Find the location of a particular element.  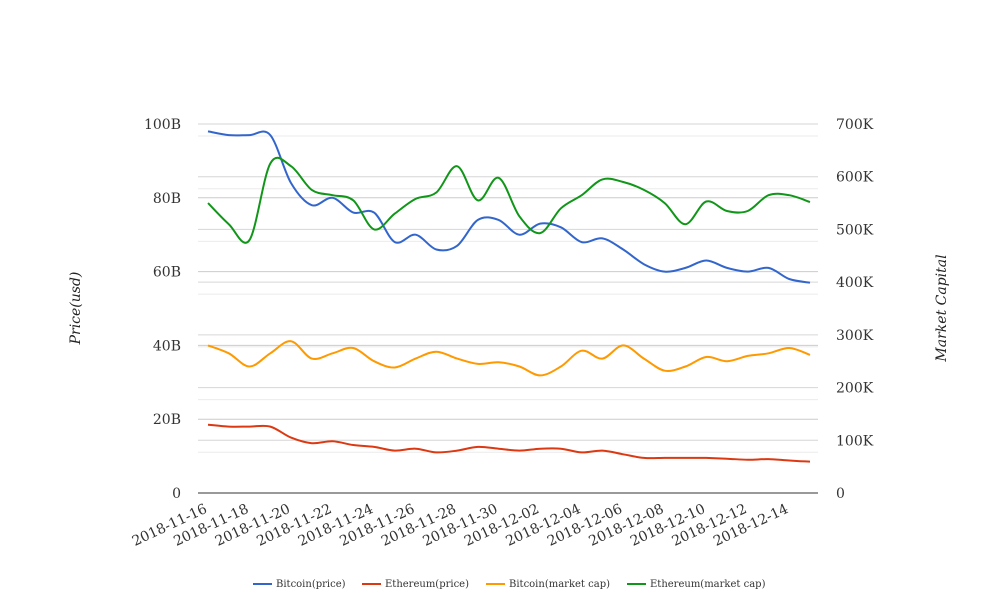

y-tick-label: 100B is located at coordinates (162, 125).